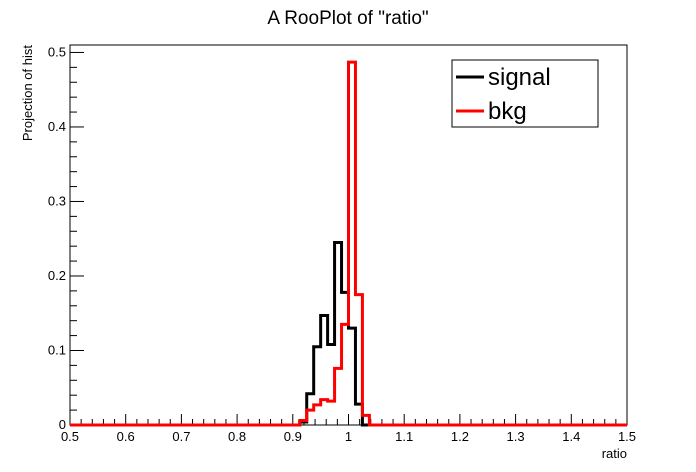 This screenshot has height=472, width=696. I want to click on legend: signal bkg, so click(525, 93).